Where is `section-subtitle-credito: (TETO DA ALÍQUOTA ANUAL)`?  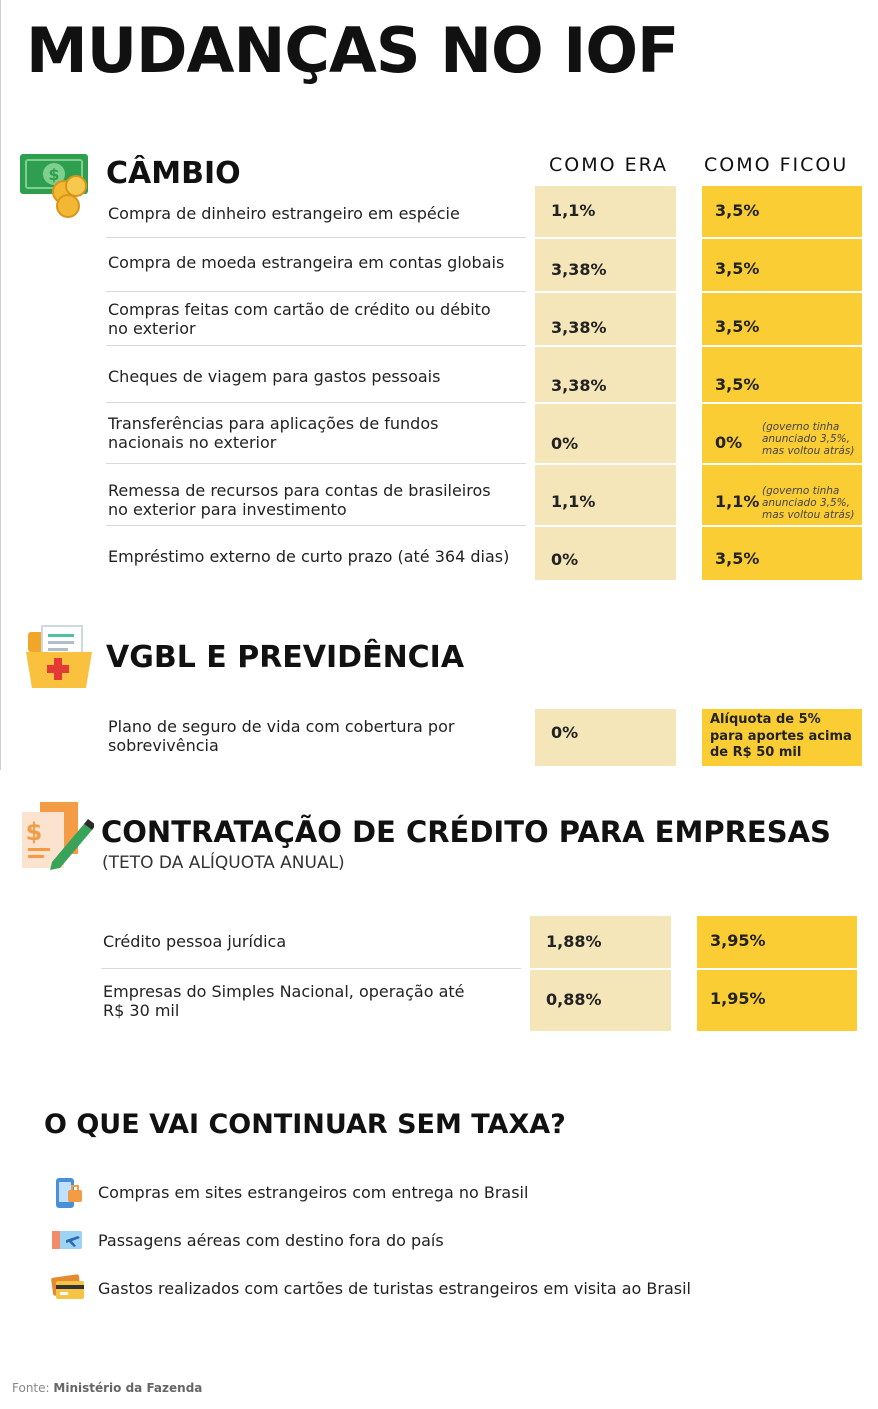
section-subtitle-credito: (TETO DA ALÍQUOTA ANUAL) is located at coordinates (223, 863).